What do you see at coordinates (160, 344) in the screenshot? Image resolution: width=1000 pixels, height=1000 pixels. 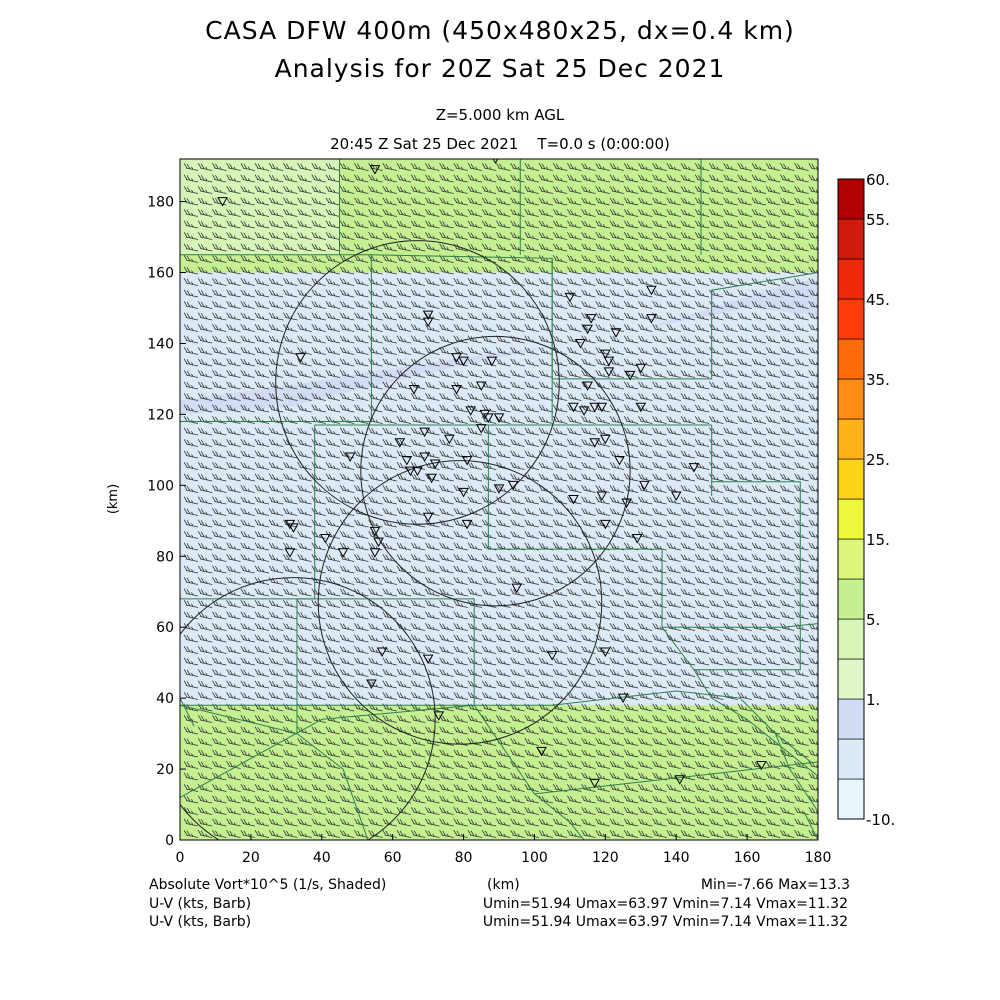 I see `y-tick-label: 140` at bounding box center [160, 344].